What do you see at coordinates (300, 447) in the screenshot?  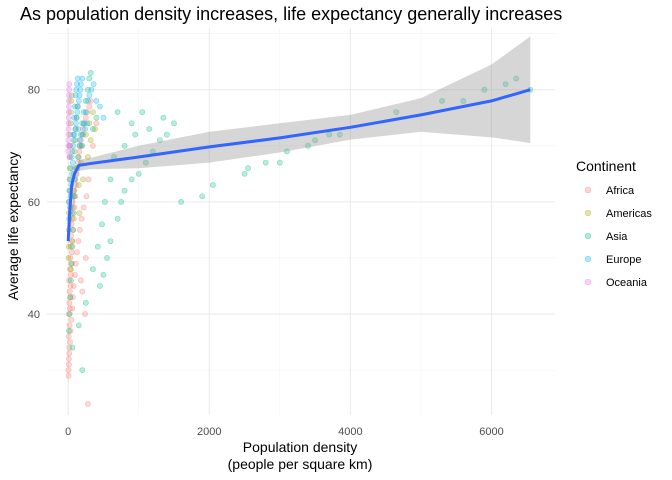 I see `x-axis-title: Population density` at bounding box center [300, 447].